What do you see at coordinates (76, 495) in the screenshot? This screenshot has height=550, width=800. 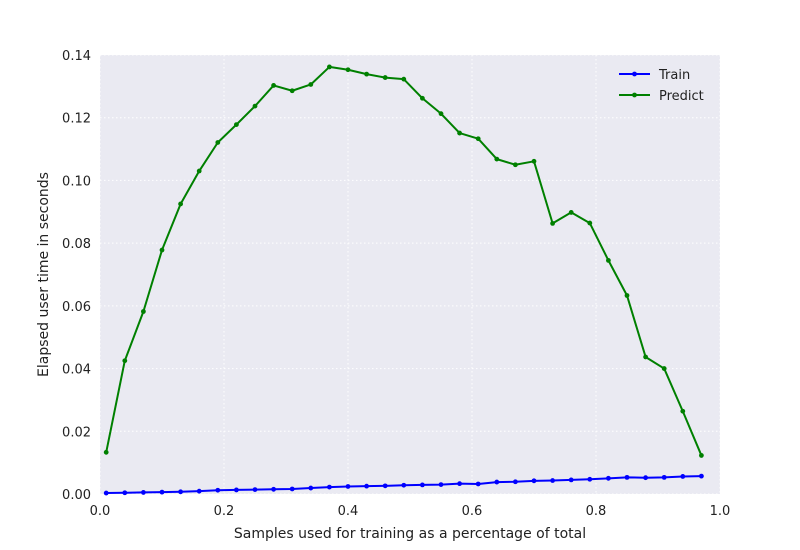 I see `y-tick-label: 0.00` at bounding box center [76, 495].